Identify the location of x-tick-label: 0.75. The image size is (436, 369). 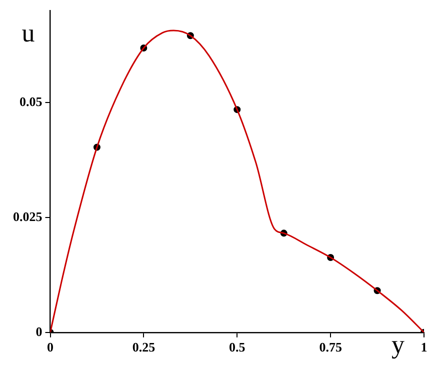
(330, 347).